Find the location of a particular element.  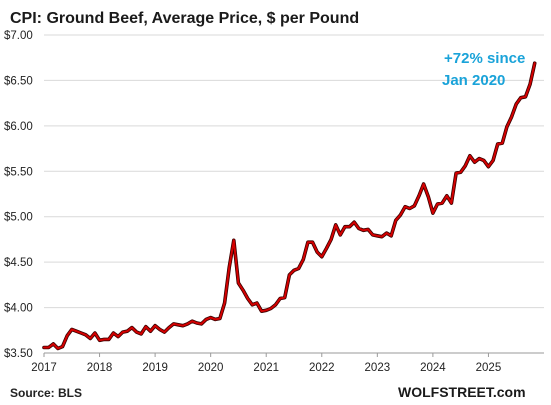

x-tick-label: 2023 is located at coordinates (378, 368).